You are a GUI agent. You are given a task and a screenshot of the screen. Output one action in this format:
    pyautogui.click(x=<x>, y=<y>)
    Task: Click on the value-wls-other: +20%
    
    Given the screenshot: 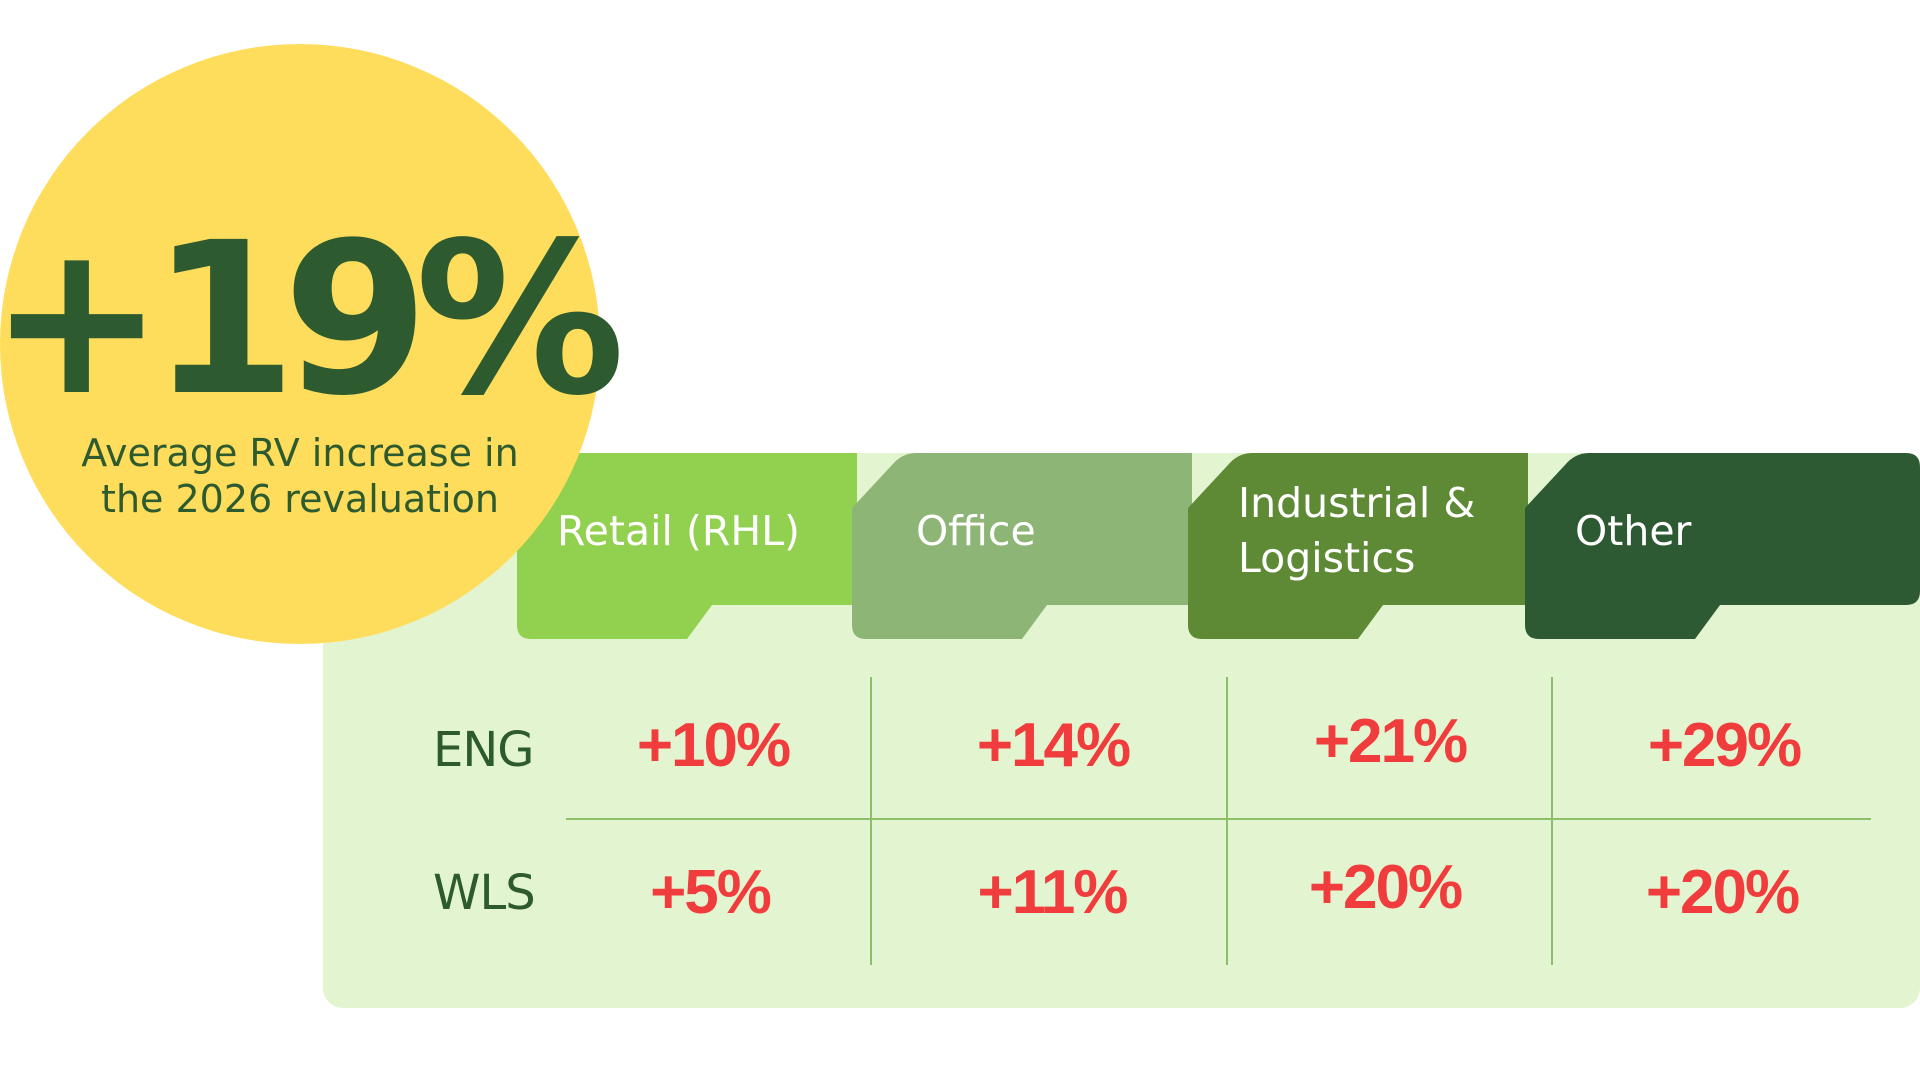 What is the action you would take?
    pyautogui.click(x=1722, y=892)
    